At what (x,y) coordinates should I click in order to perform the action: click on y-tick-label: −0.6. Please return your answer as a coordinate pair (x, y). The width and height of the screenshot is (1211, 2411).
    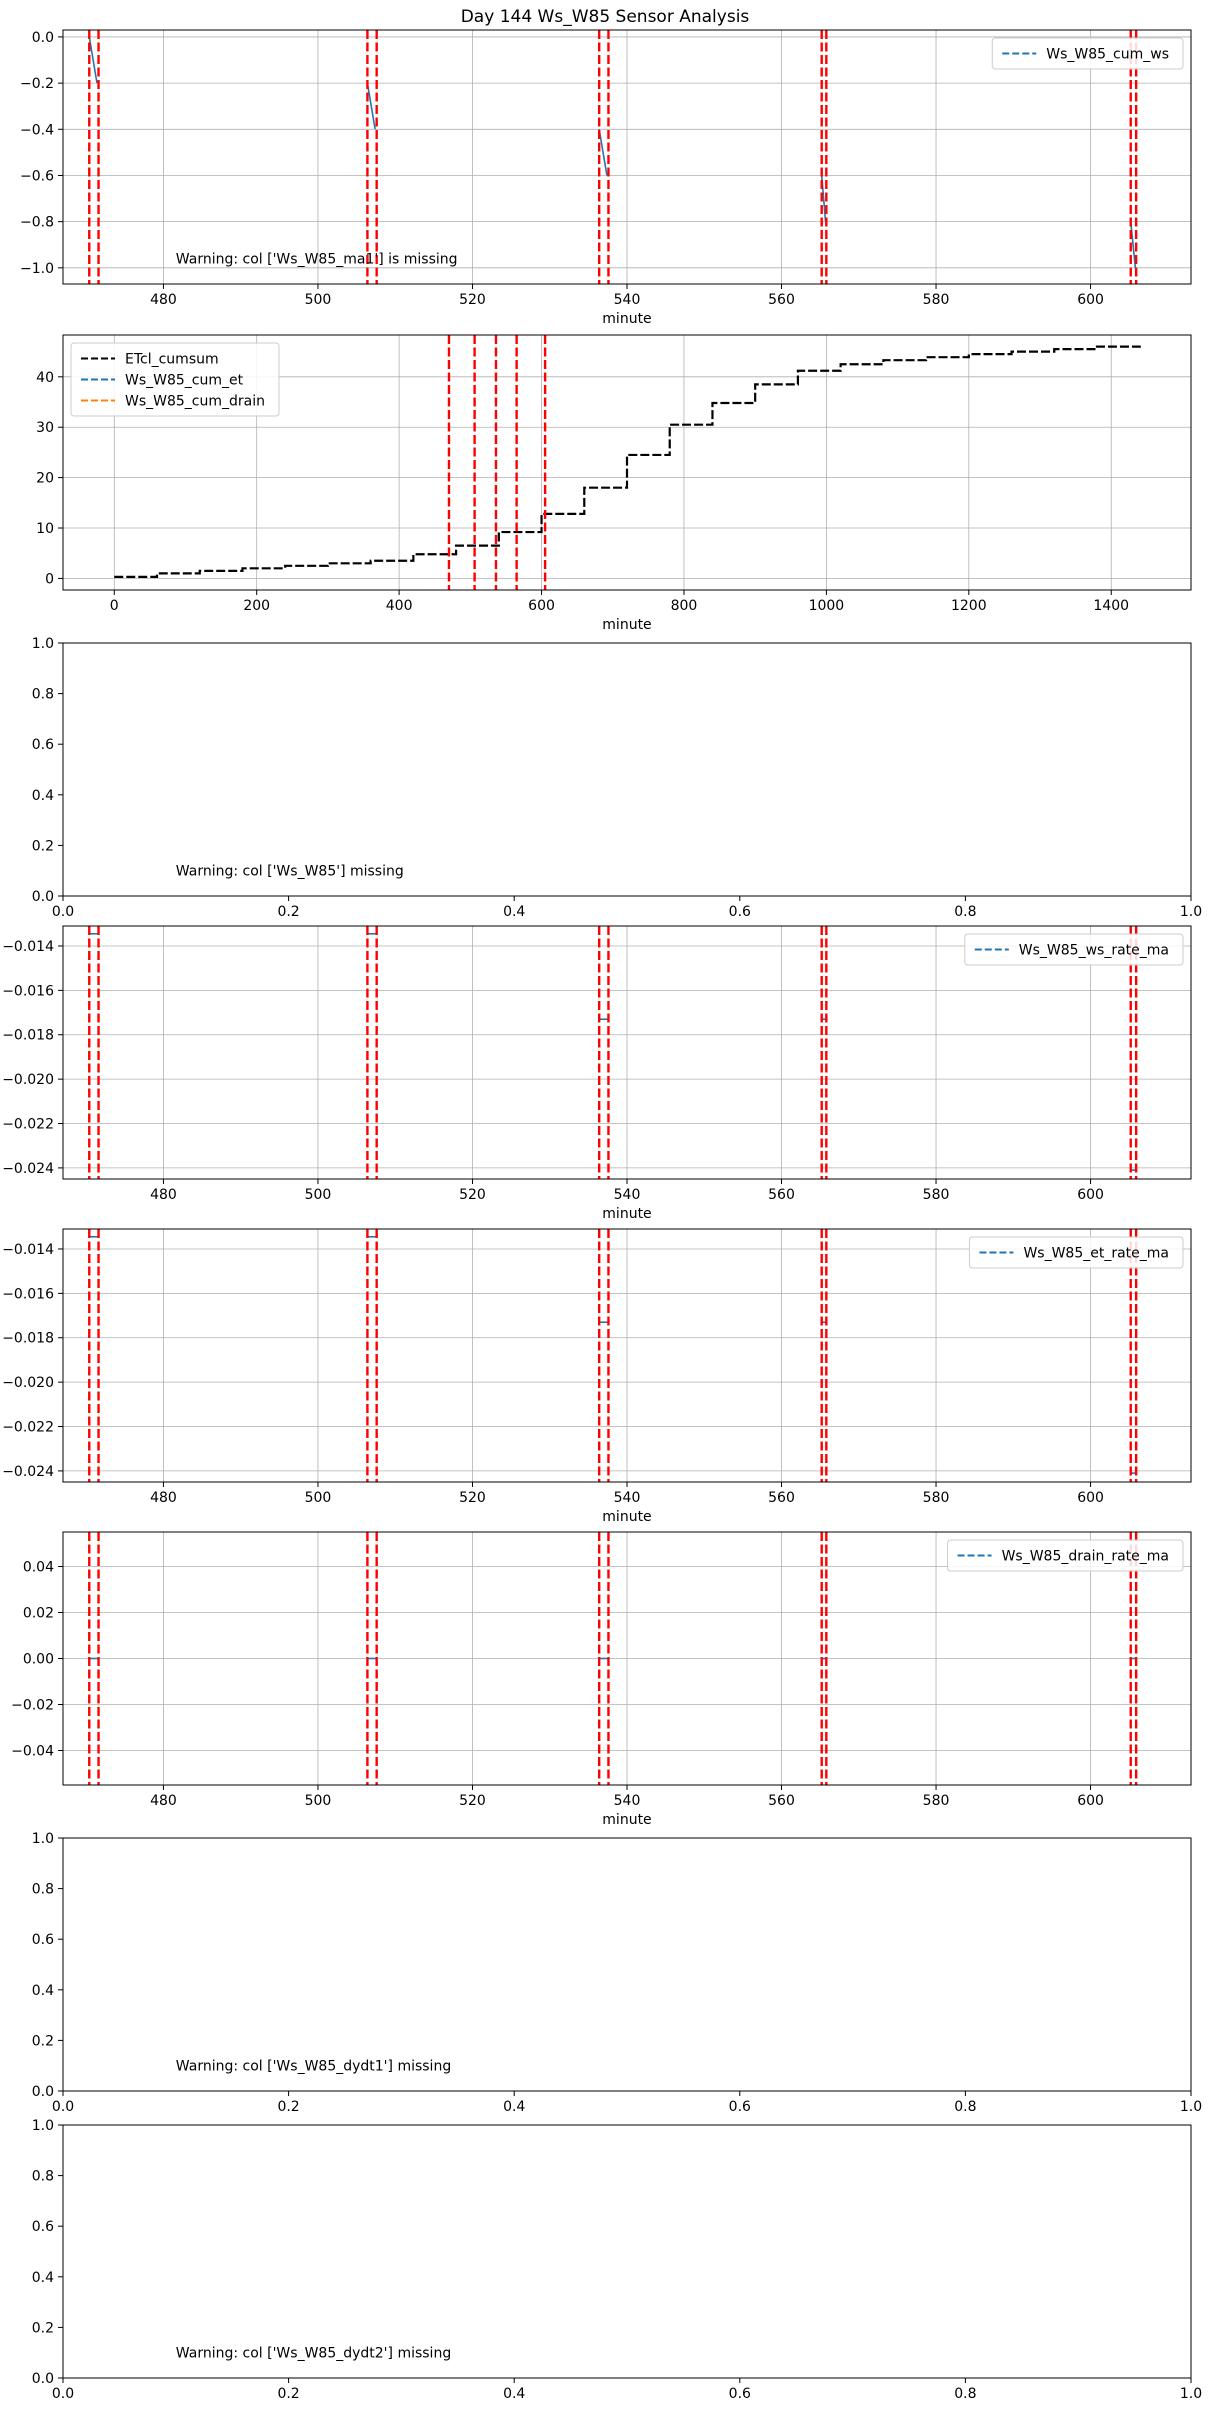
    Looking at the image, I should click on (37, 176).